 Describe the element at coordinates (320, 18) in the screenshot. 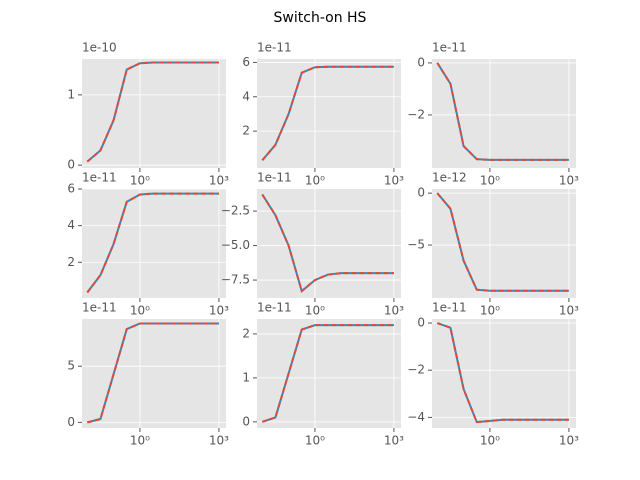

I see `figure-title: Switch-on HS` at that location.